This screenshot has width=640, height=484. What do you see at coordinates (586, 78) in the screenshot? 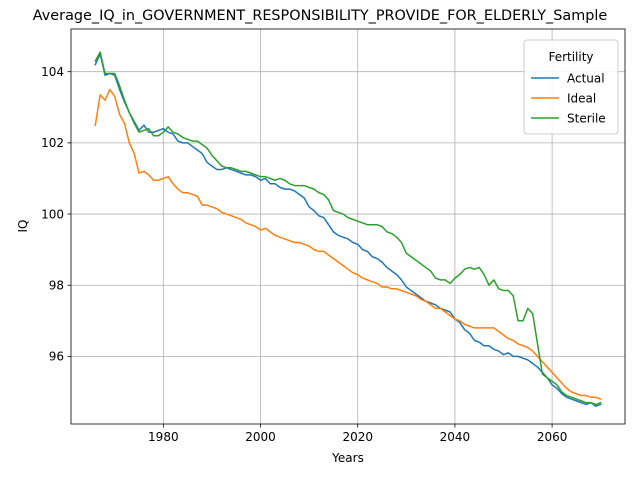
I see `legend-label-actual: Actual` at bounding box center [586, 78].